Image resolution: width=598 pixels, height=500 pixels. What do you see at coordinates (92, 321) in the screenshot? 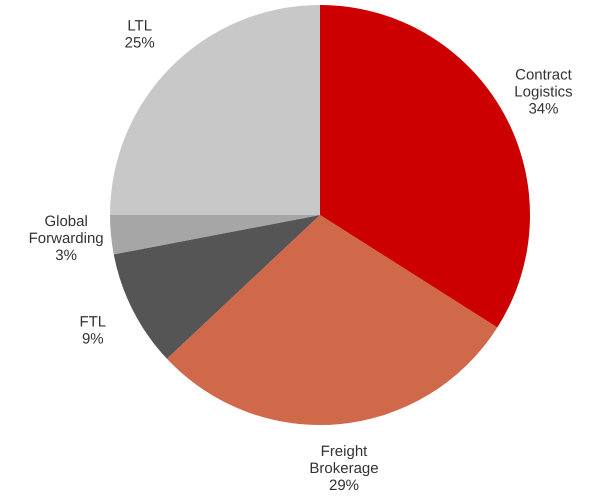
I see `slice-label: FTL` at bounding box center [92, 321].